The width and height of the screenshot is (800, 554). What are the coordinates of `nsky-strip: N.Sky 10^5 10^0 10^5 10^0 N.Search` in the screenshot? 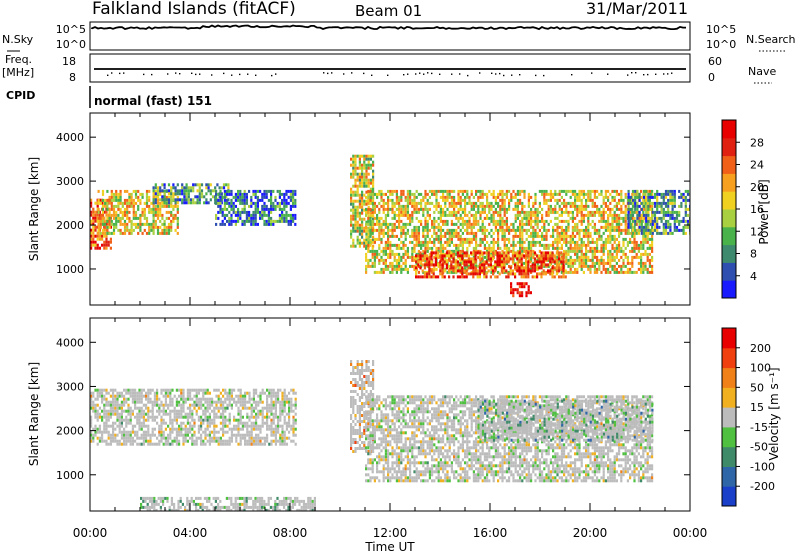 It's located at (399, 36).